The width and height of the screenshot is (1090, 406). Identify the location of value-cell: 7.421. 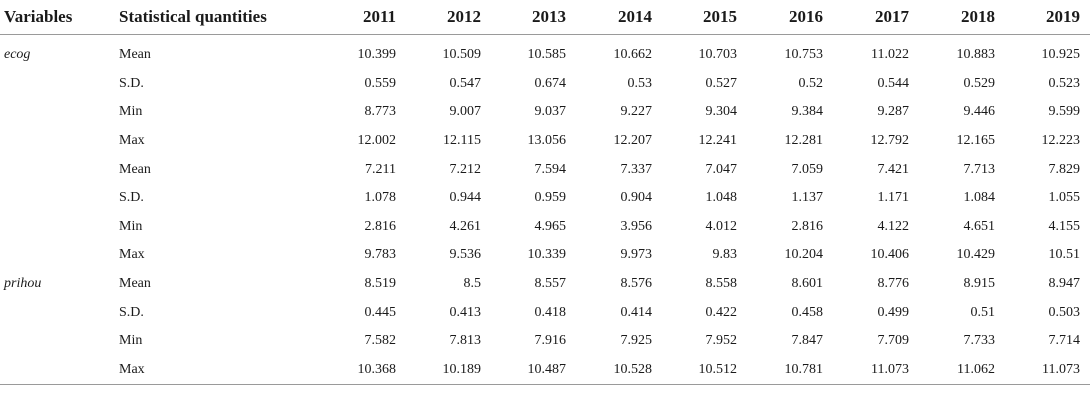
(893, 169).